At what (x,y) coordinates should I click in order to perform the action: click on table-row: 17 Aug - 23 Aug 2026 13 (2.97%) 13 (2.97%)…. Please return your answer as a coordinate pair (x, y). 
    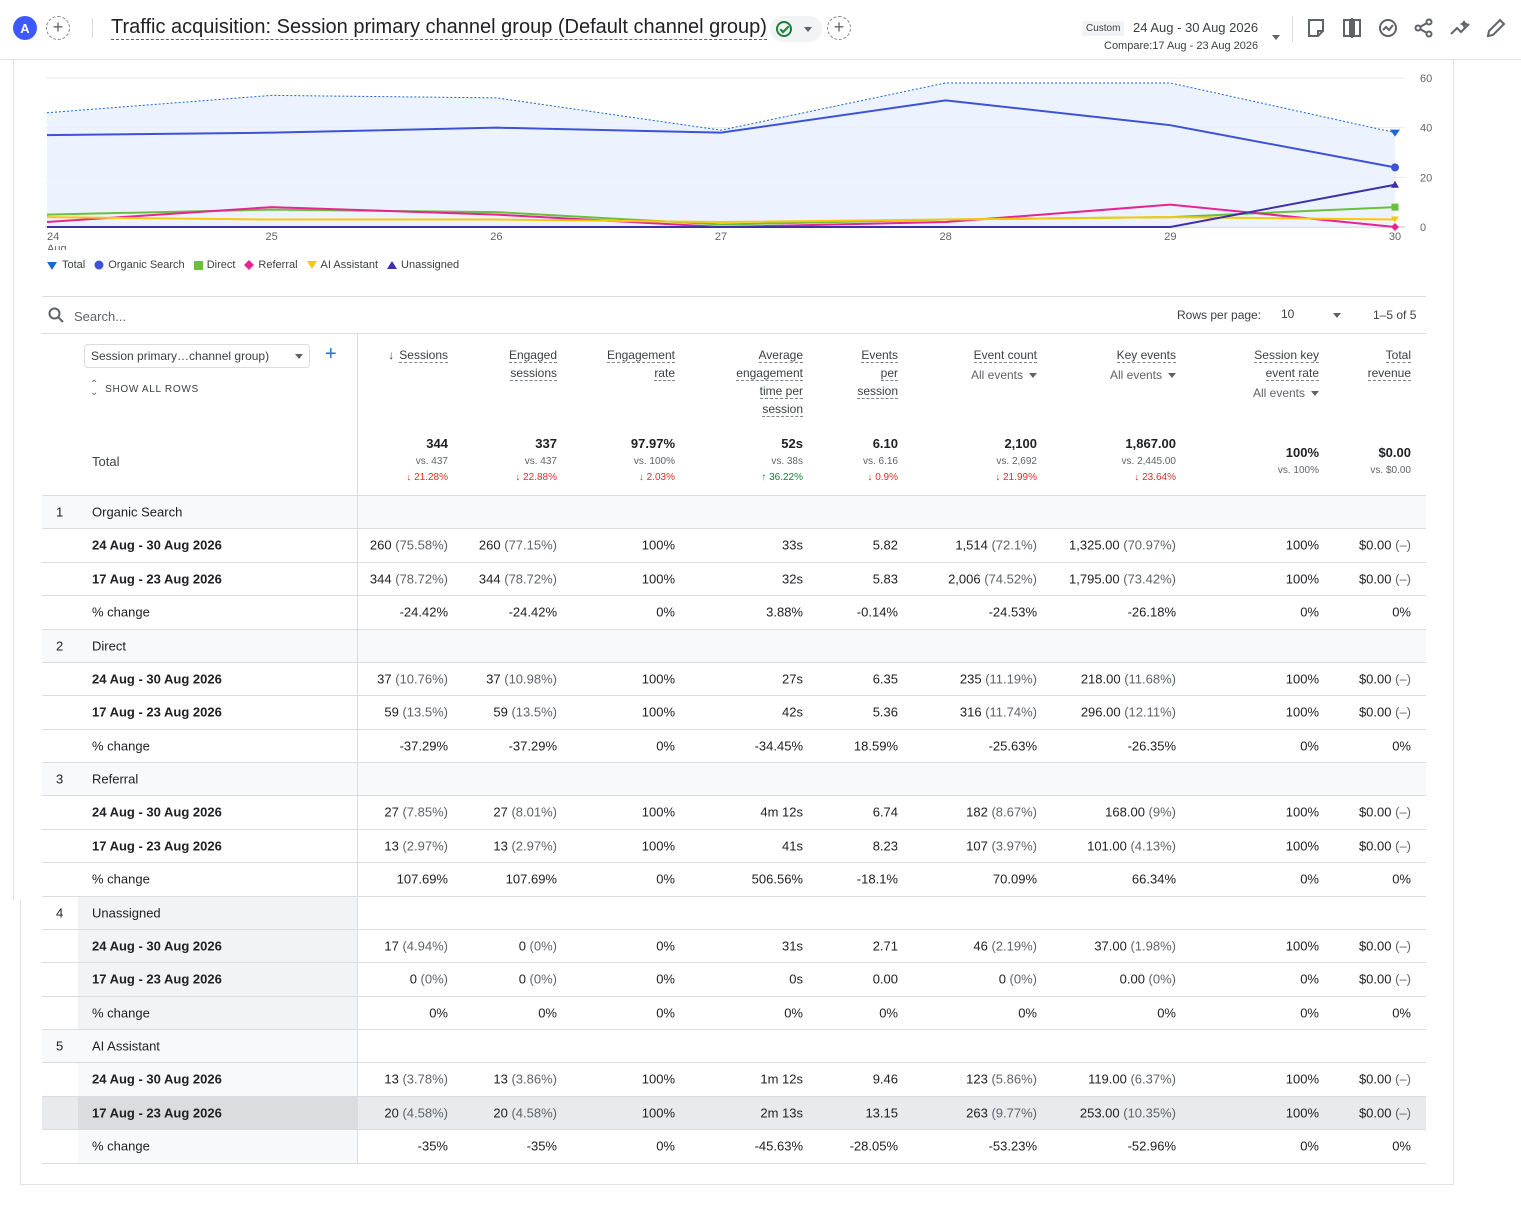
    Looking at the image, I should click on (734, 846).